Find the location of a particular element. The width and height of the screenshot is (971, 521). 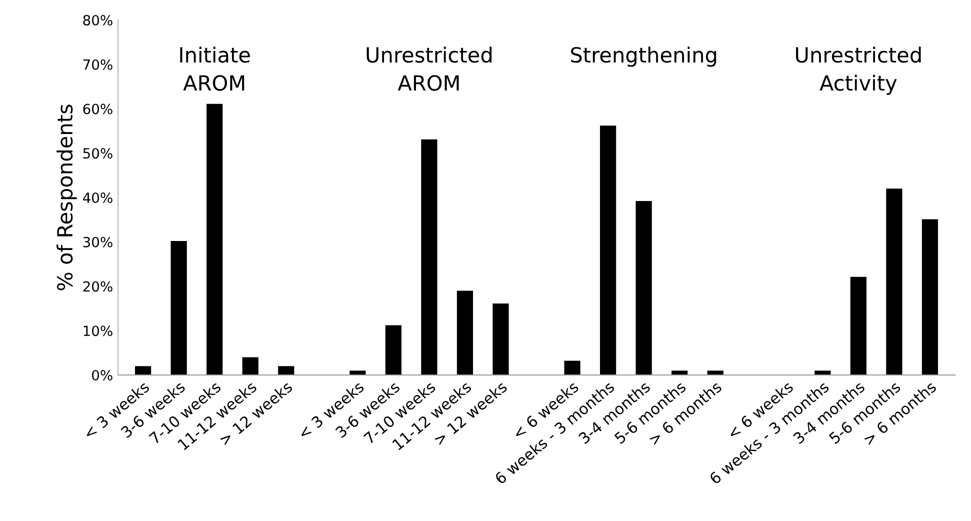

y-tick-label: 80% is located at coordinates (97, 20).